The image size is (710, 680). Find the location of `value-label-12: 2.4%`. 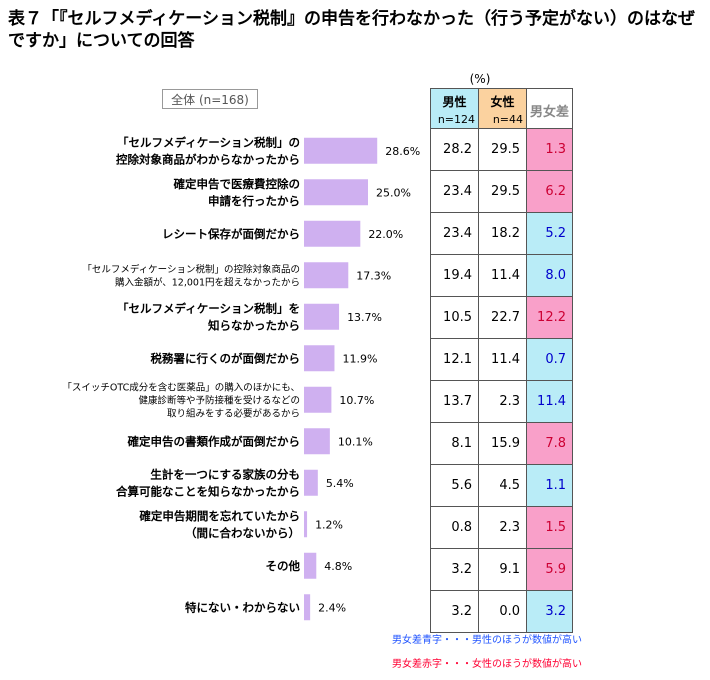

value-label-12: 2.4% is located at coordinates (332, 607).